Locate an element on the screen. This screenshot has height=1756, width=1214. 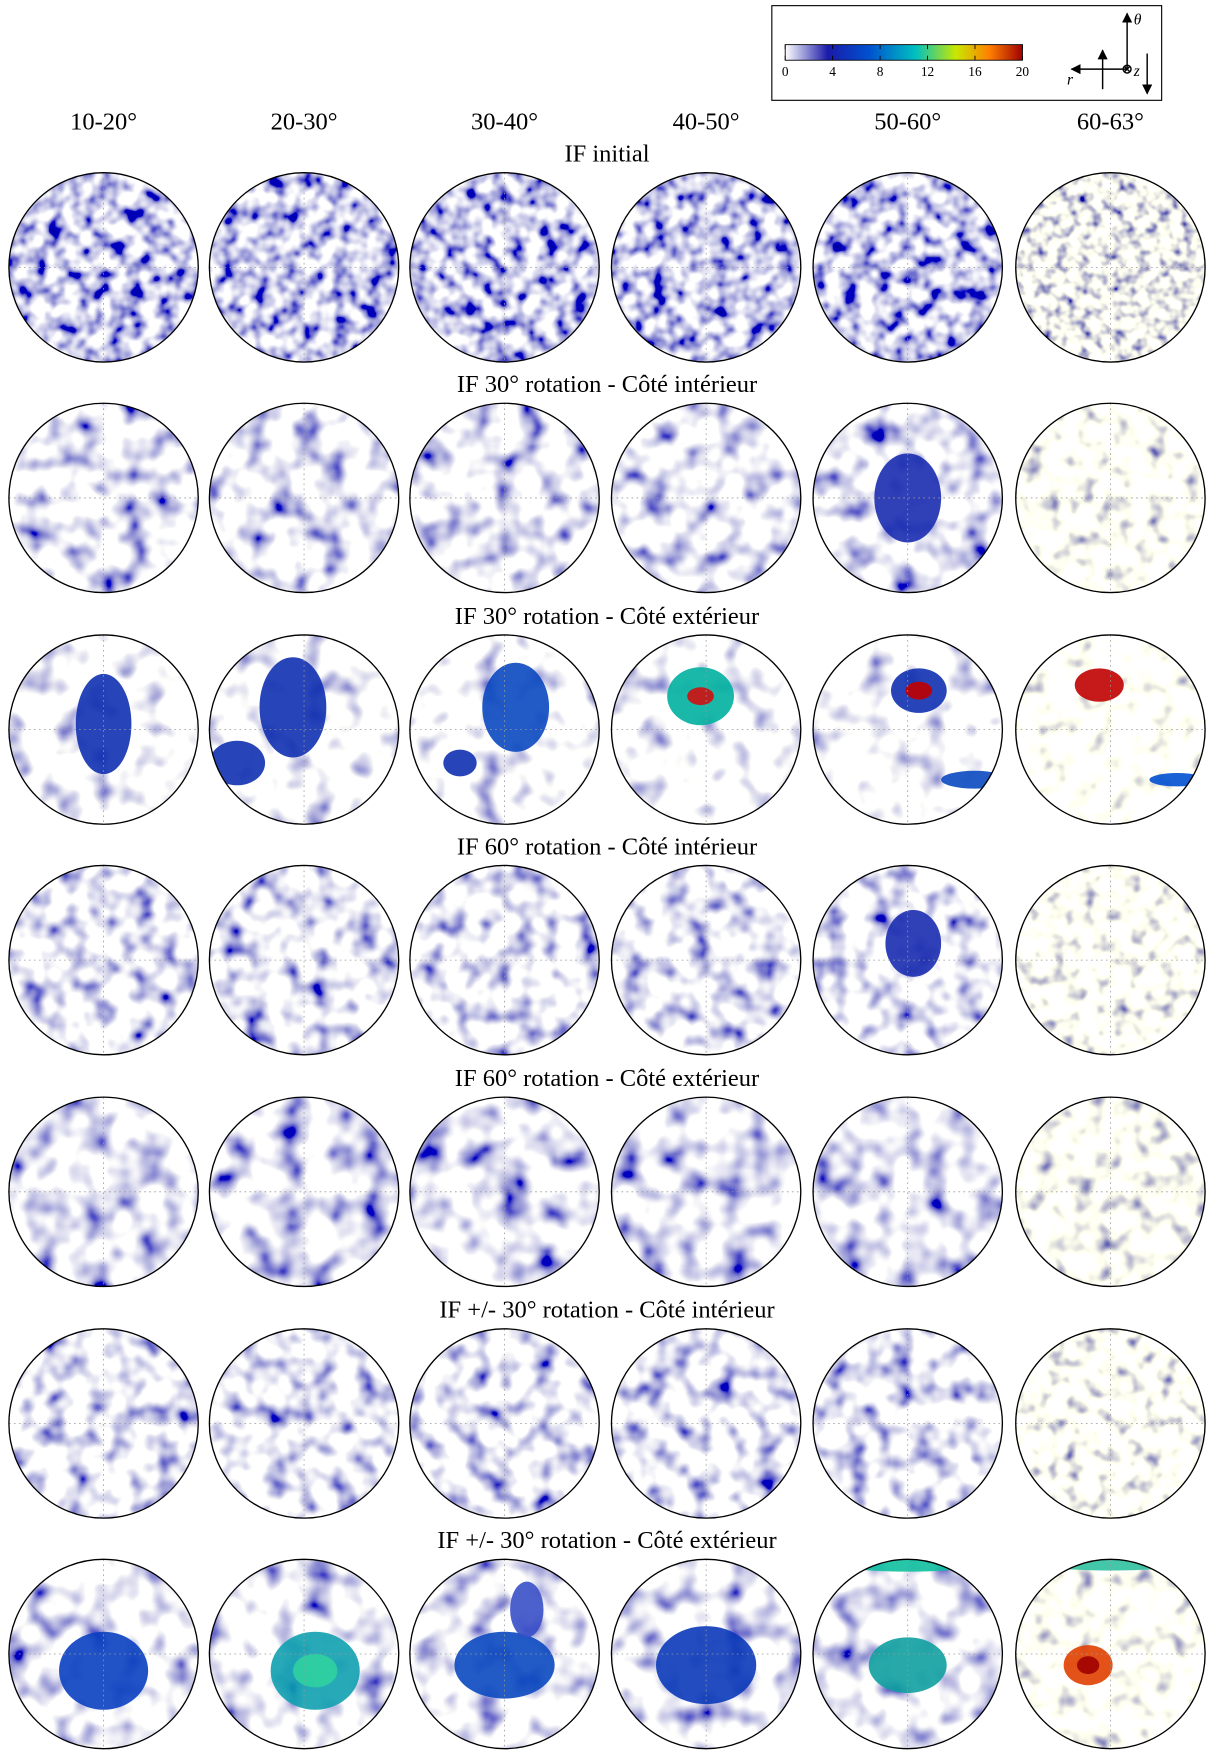
column-label: 60-63° is located at coordinates (1110, 121).